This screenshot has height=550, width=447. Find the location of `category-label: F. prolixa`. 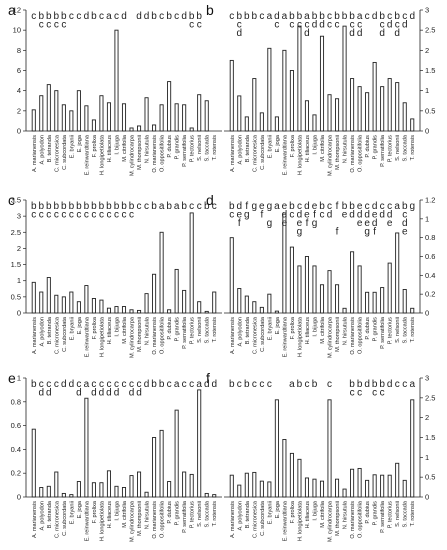

category-label: F. prolixa is located at coordinates (293, 327).